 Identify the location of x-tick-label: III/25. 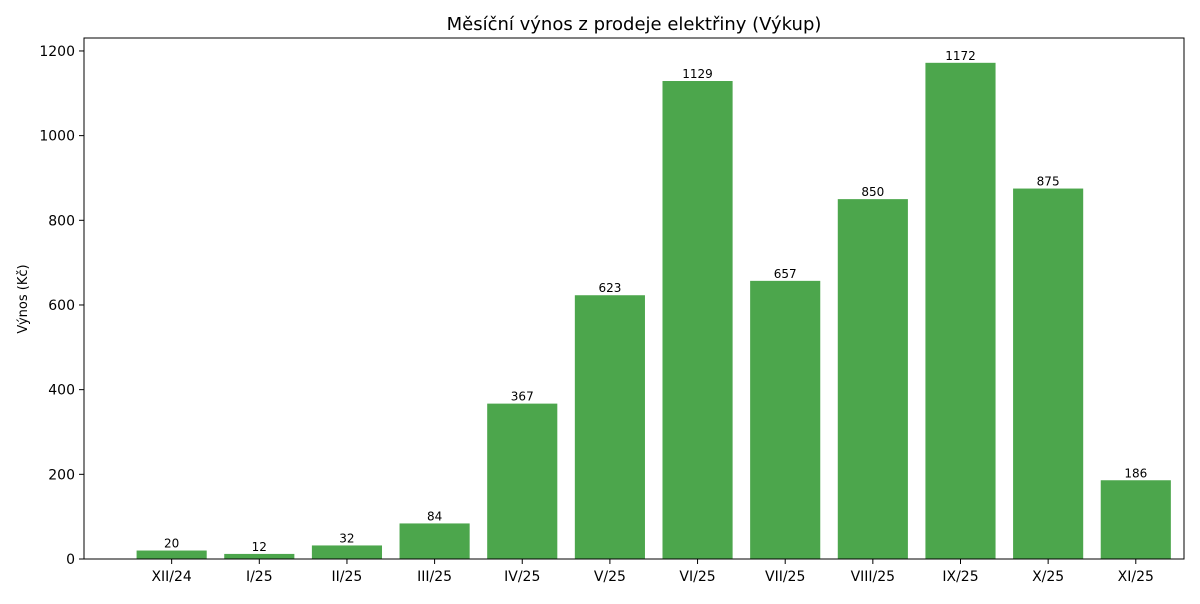
(434, 577).